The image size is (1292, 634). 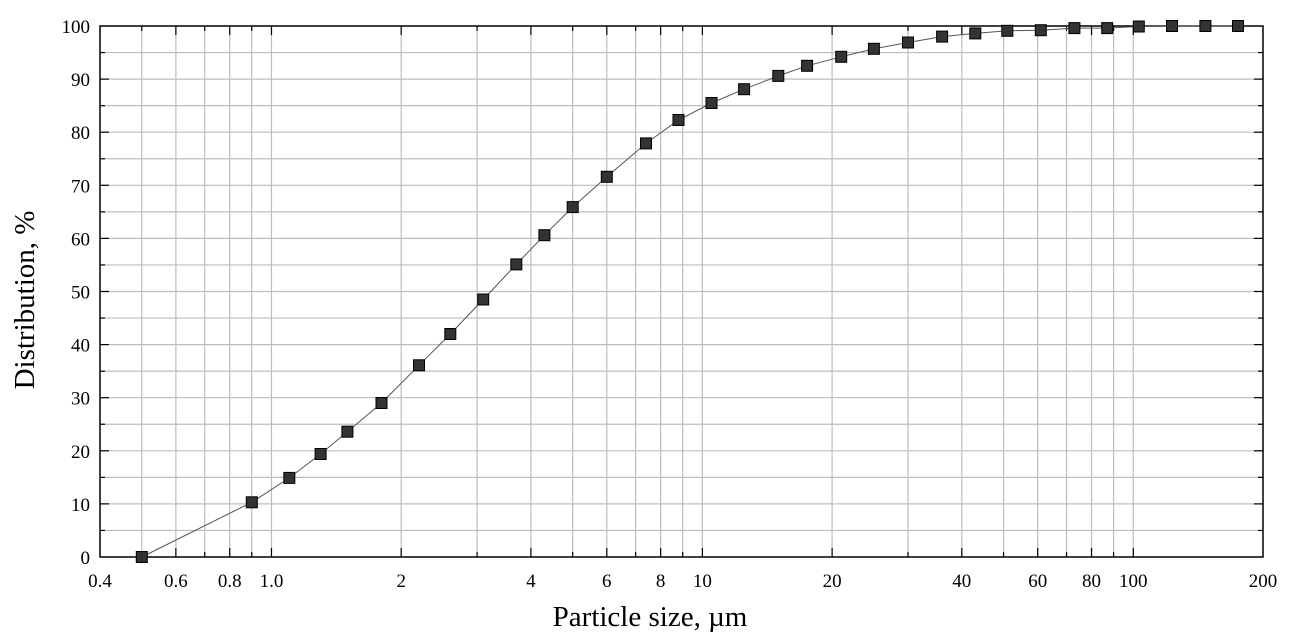 I want to click on y-tick-label: 100, so click(x=76, y=27).